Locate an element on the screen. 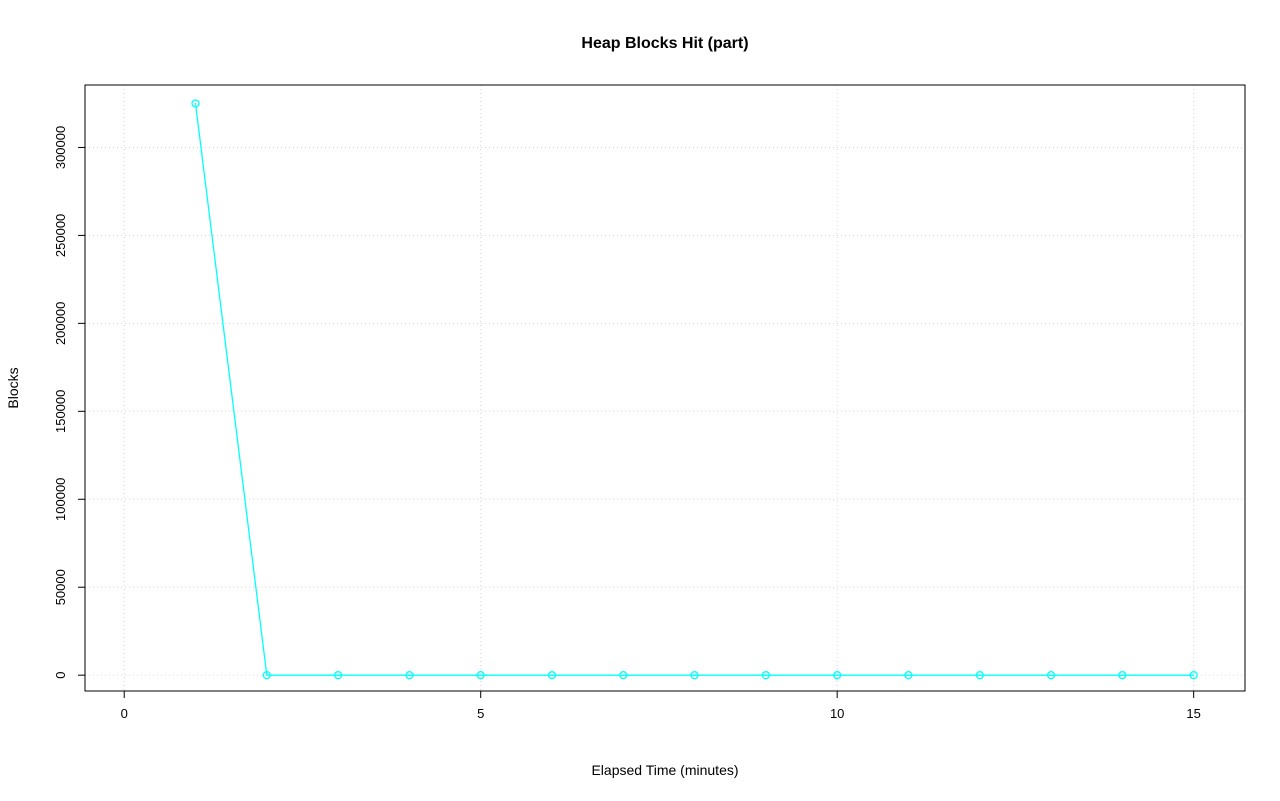 This screenshot has height=801, width=1280. chart-title: Heap Blocks Hit (part) is located at coordinates (664, 43).